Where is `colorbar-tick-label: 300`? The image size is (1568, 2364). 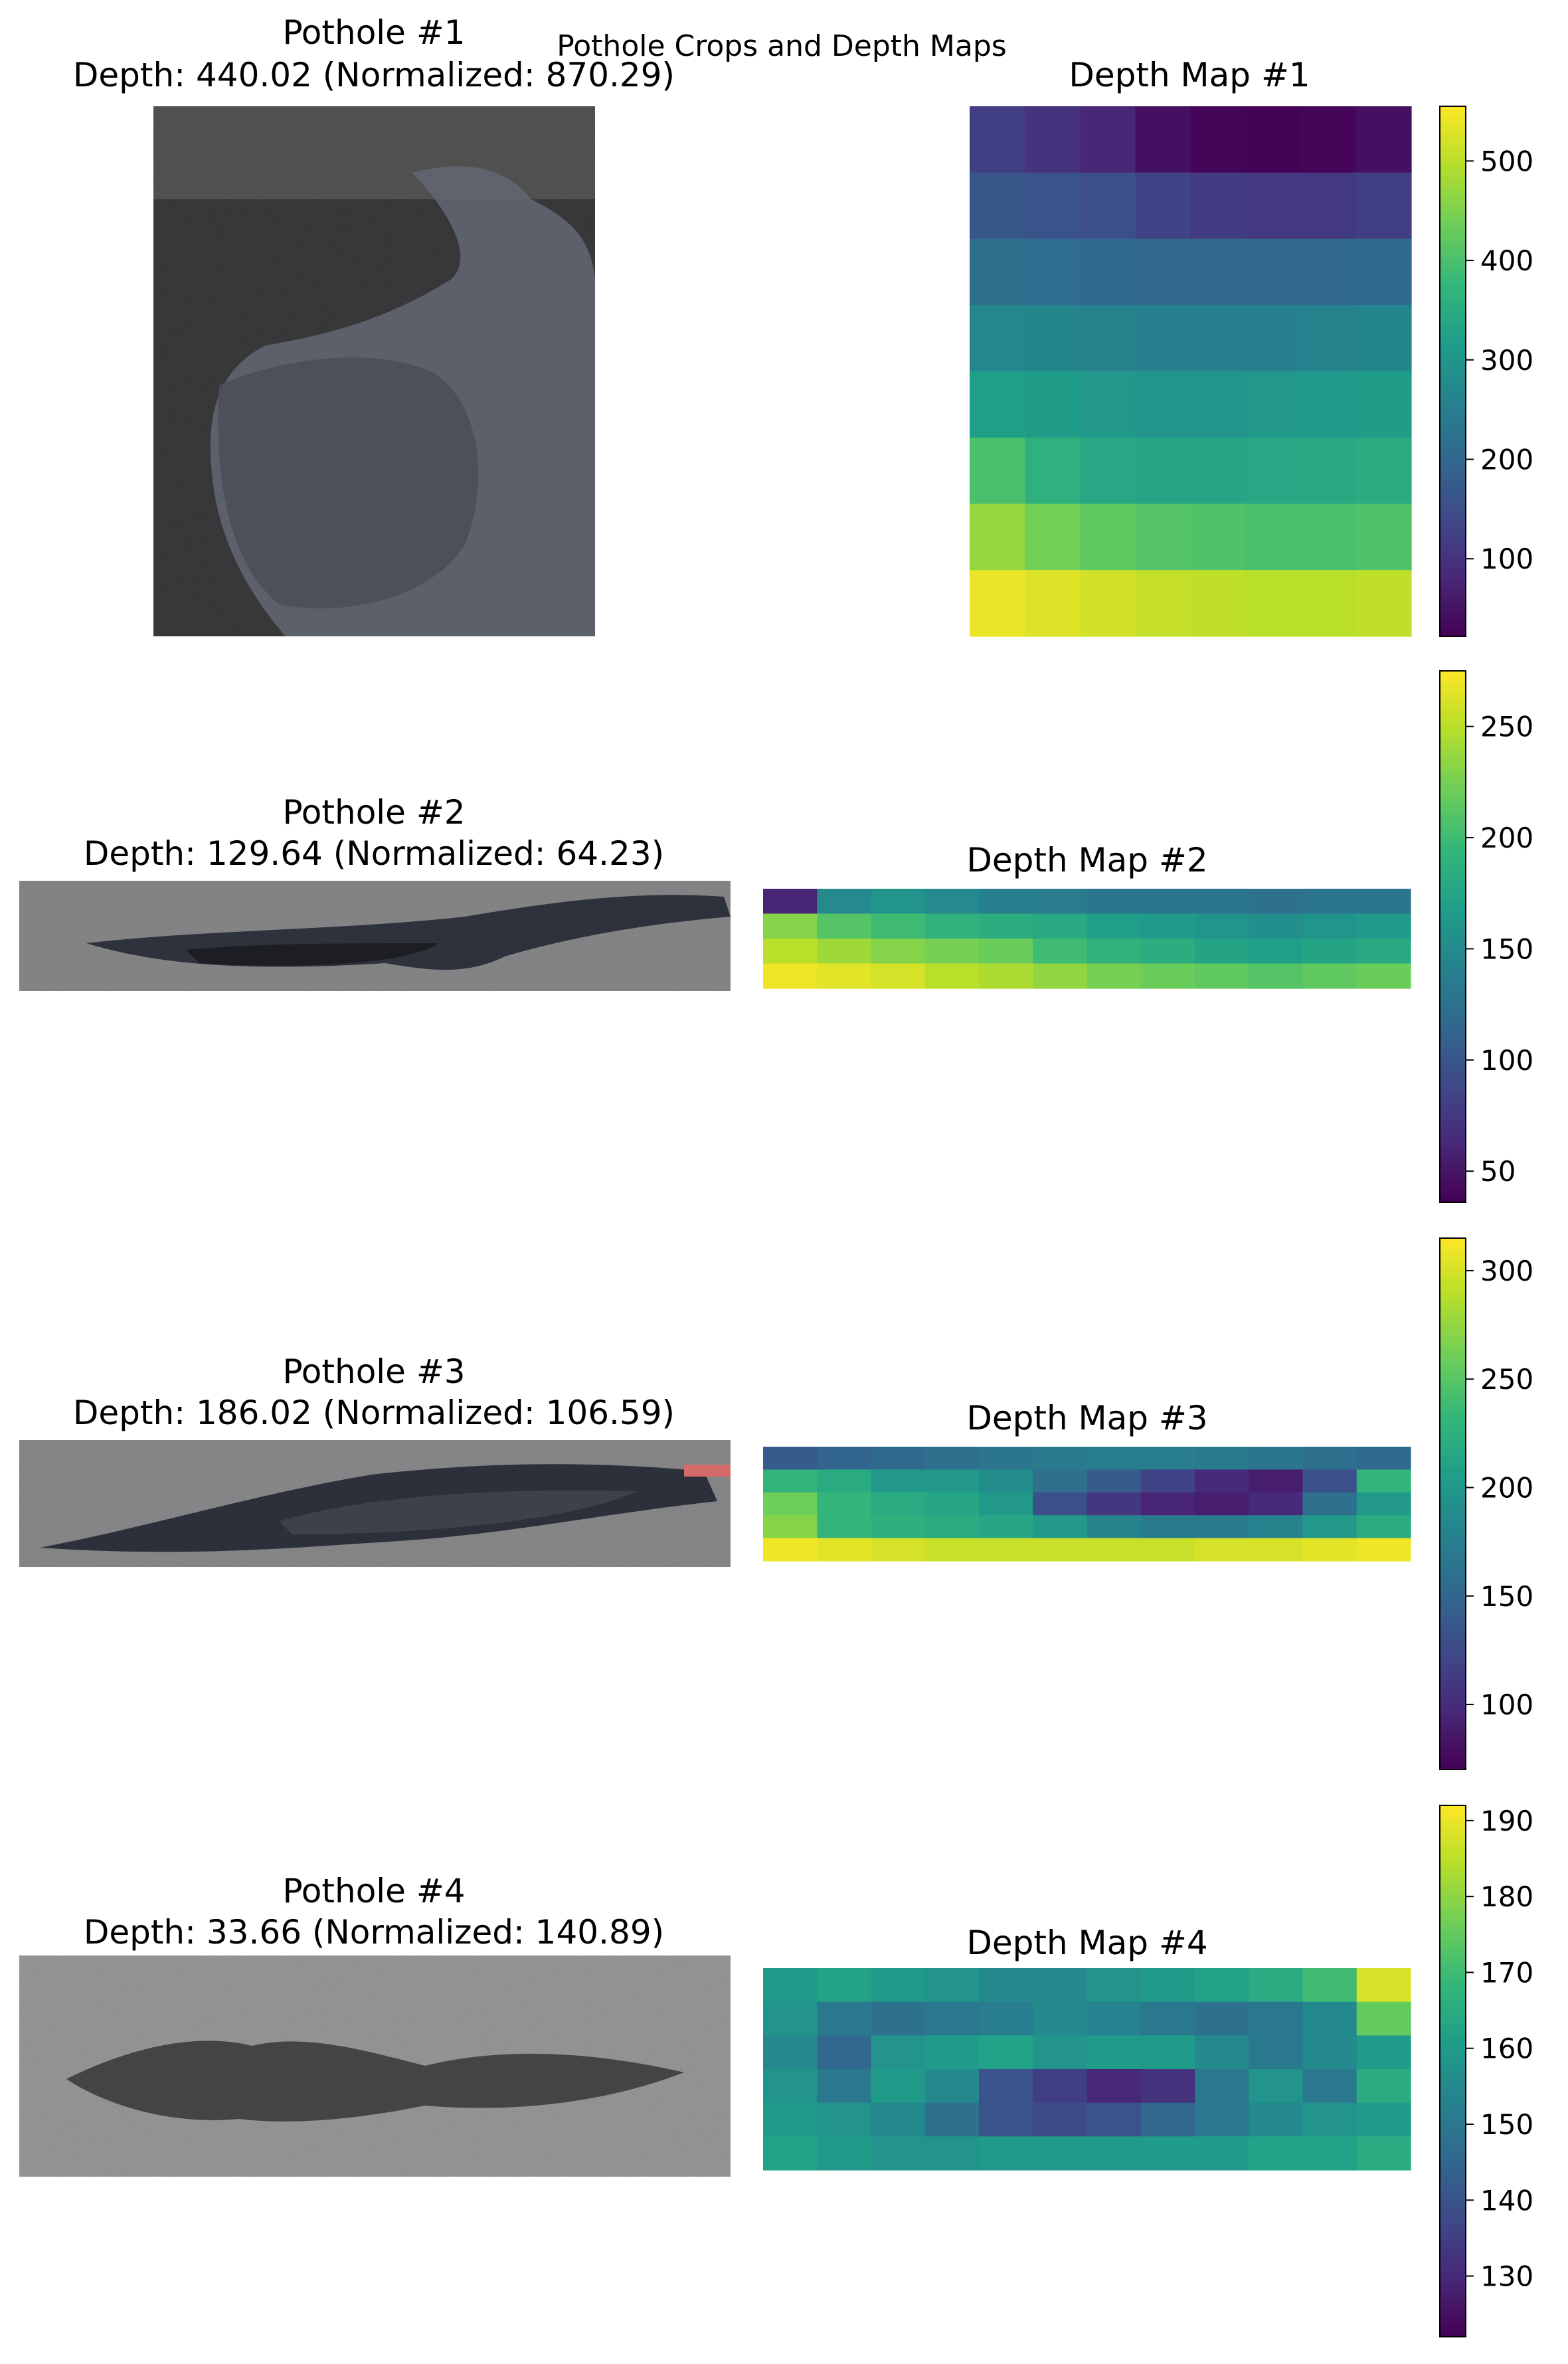
colorbar-tick-label: 300 is located at coordinates (1506, 360).